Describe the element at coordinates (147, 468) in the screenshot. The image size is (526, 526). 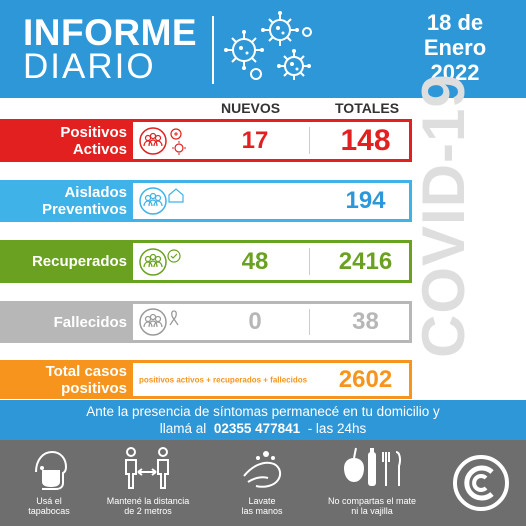
I see `distance-icon` at that location.